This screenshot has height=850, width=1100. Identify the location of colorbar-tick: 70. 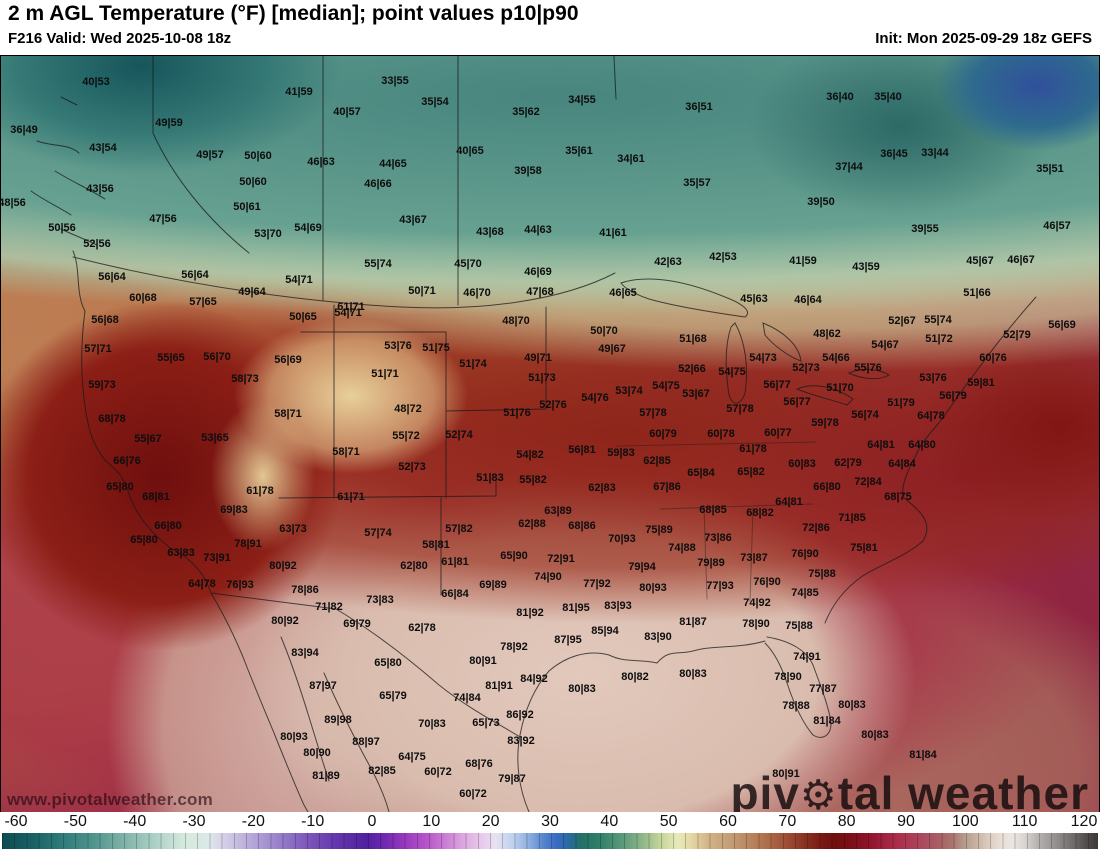
(787, 821).